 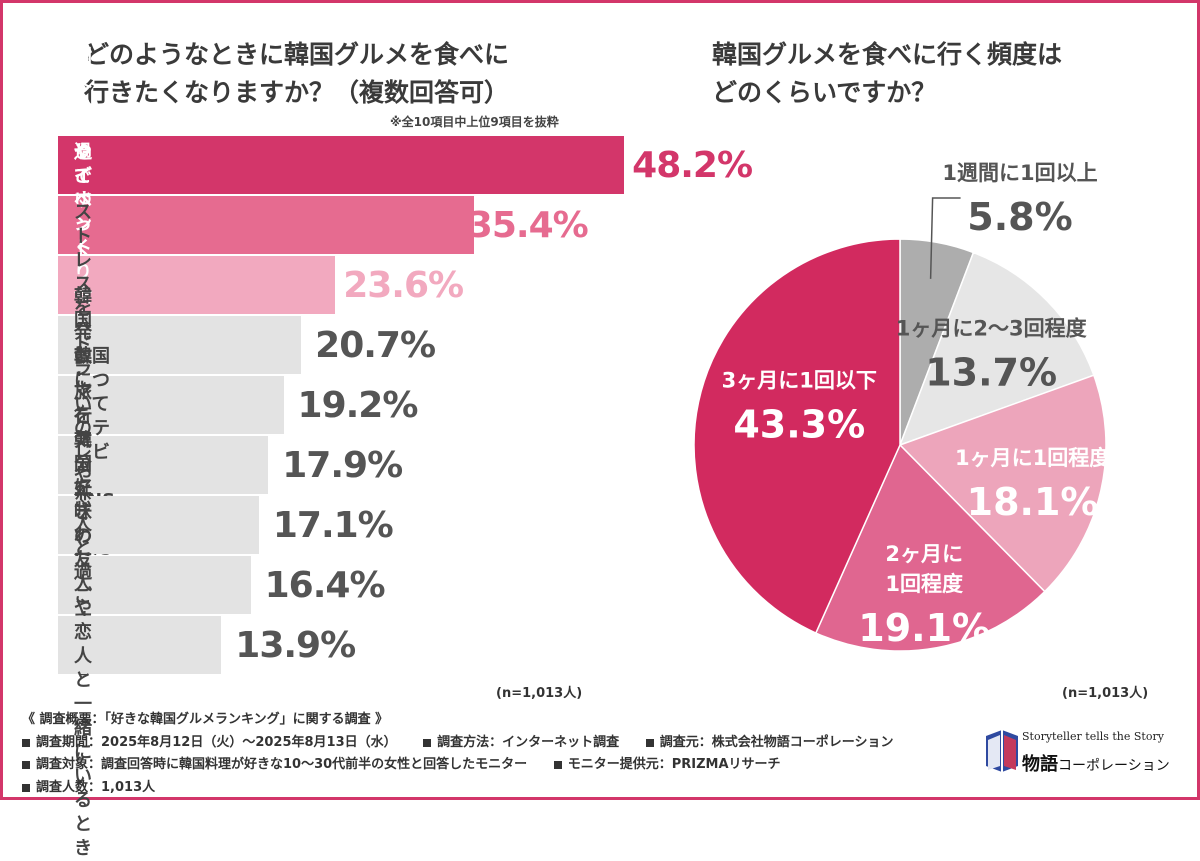 I want to click on bar-label: 韓国好きの友人や恋人と 一緒にいるとき, so click(x=83, y=644).